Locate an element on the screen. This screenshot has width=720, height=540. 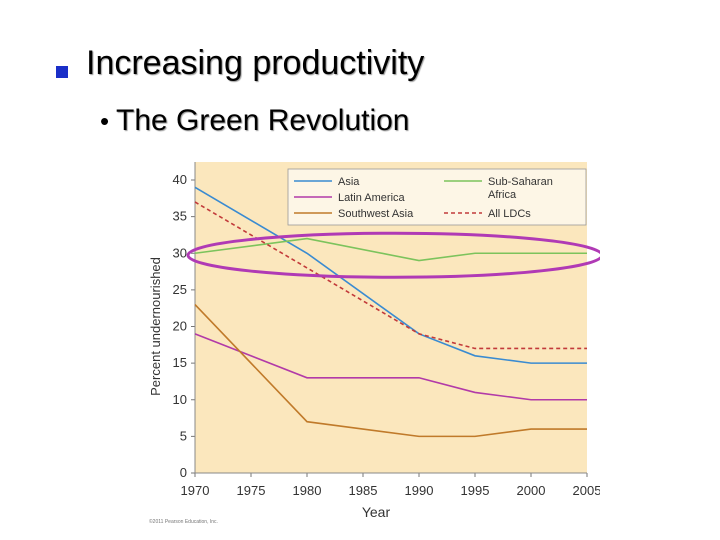
slide-title: Increasing productivity is located at coordinates (255, 63).